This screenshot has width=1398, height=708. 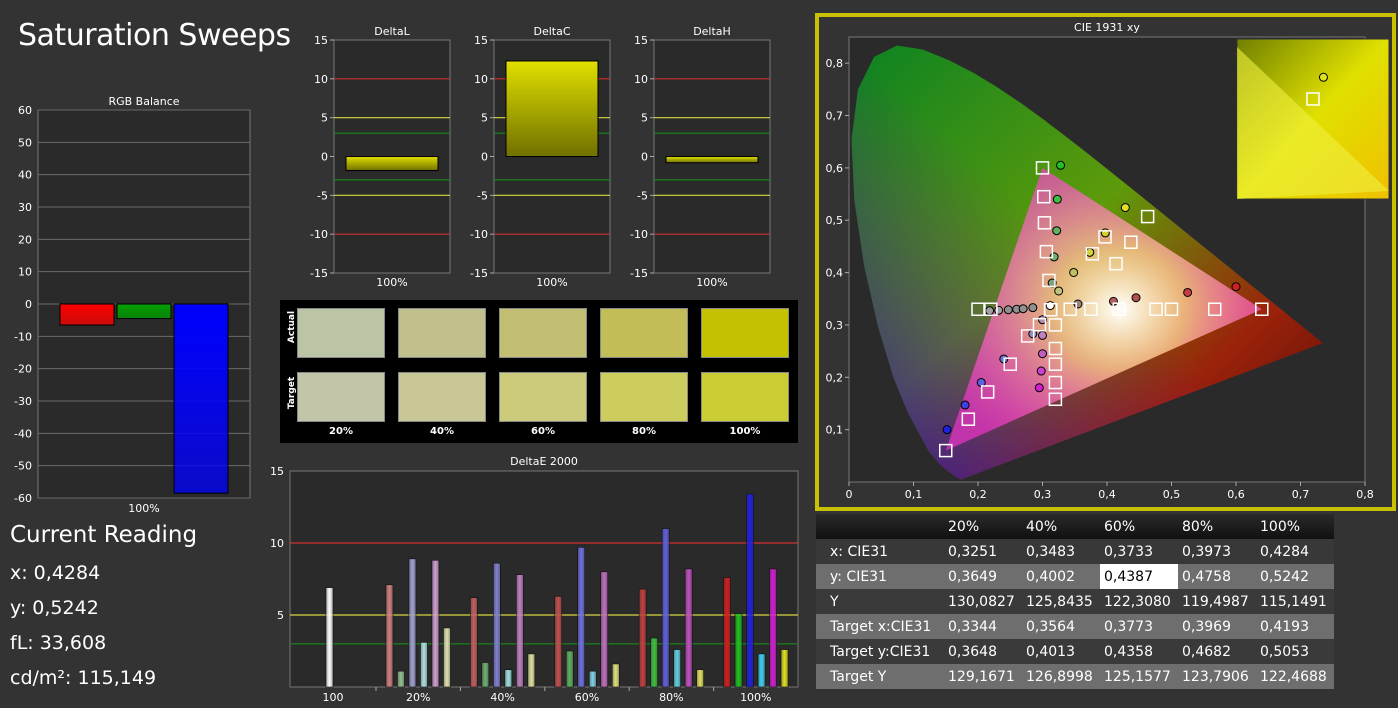 What do you see at coordinates (1313, 123) in the screenshot?
I see `inset-gamut-region` at bounding box center [1313, 123].